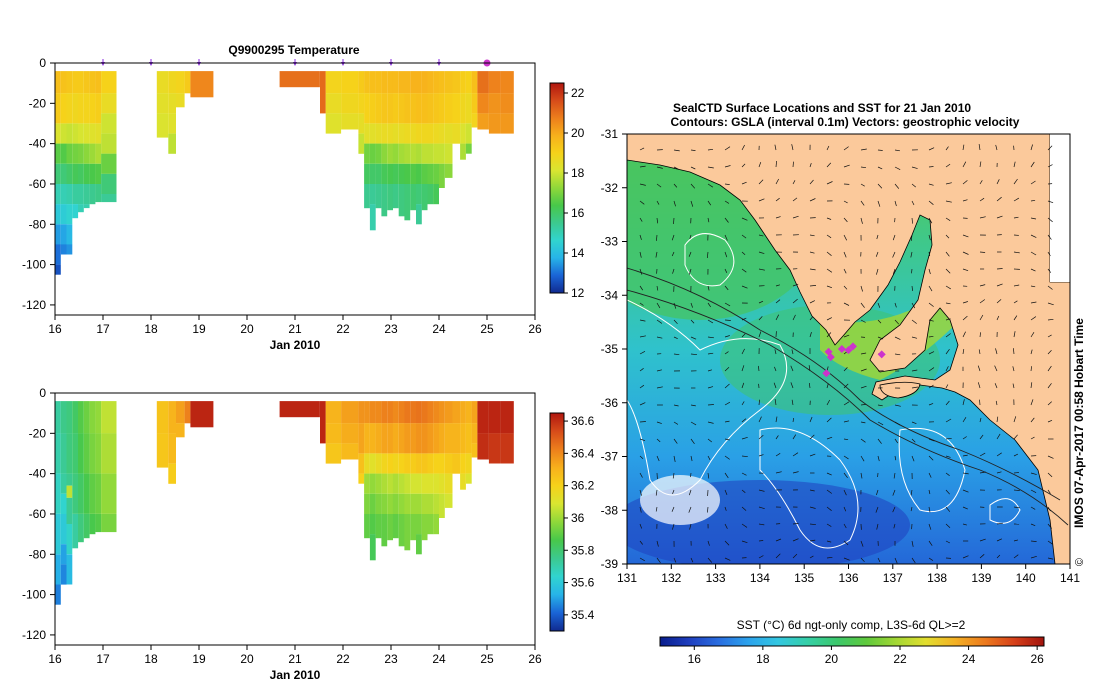 The height and width of the screenshot is (700, 1099). I want to click on copyright-symbol: ©, so click(1080, 562).